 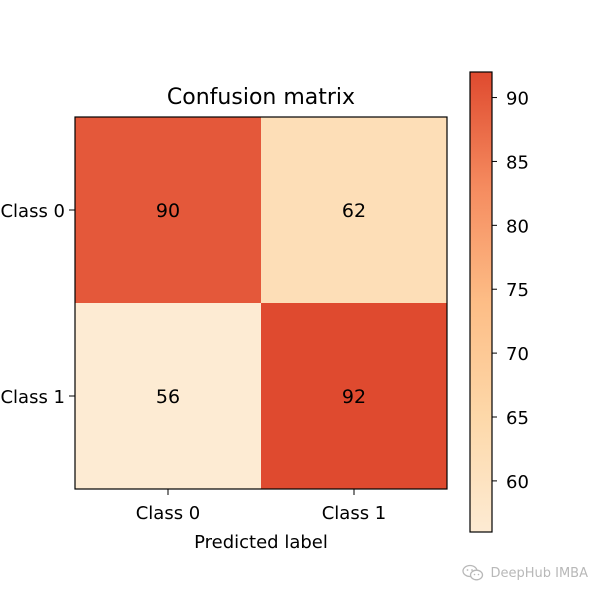 I want to click on cell-value-r0-c0: 90, so click(x=168, y=211).